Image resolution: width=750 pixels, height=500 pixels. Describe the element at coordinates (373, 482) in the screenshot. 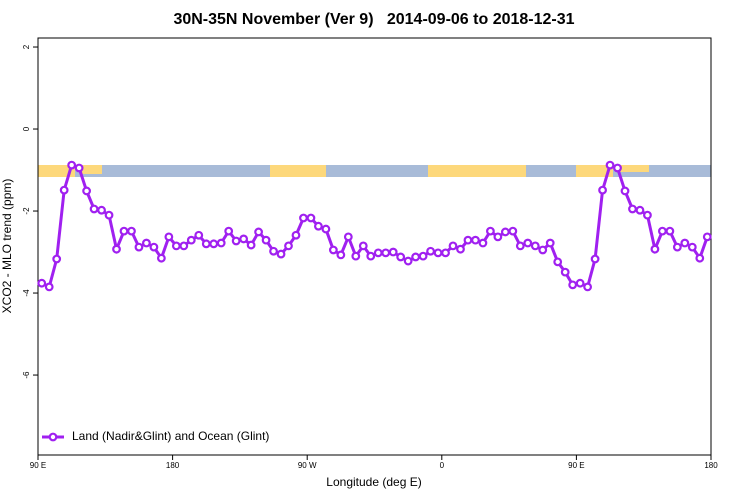

I see `x-axis-label: Longitude (deg E)` at that location.